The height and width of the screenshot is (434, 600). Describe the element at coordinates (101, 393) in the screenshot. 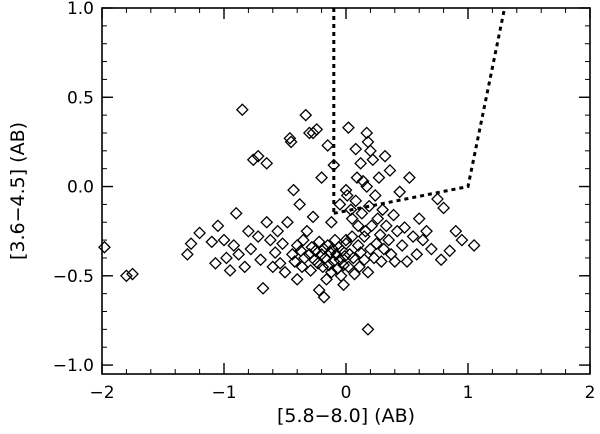

I see `x-tick-label: −2` at that location.